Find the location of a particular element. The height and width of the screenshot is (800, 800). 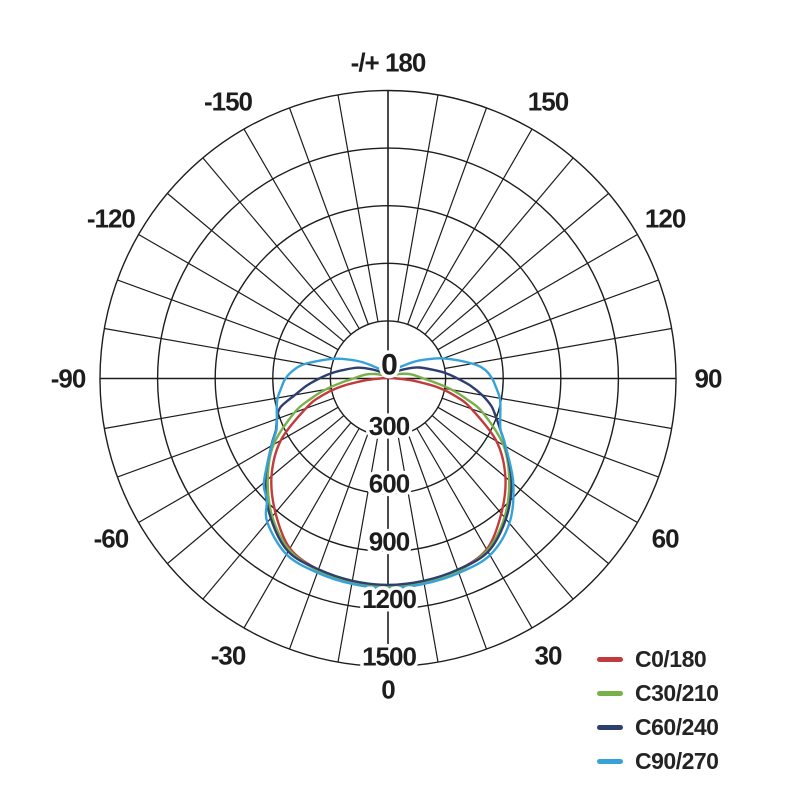

angle-label: 90 is located at coordinates (708, 379).